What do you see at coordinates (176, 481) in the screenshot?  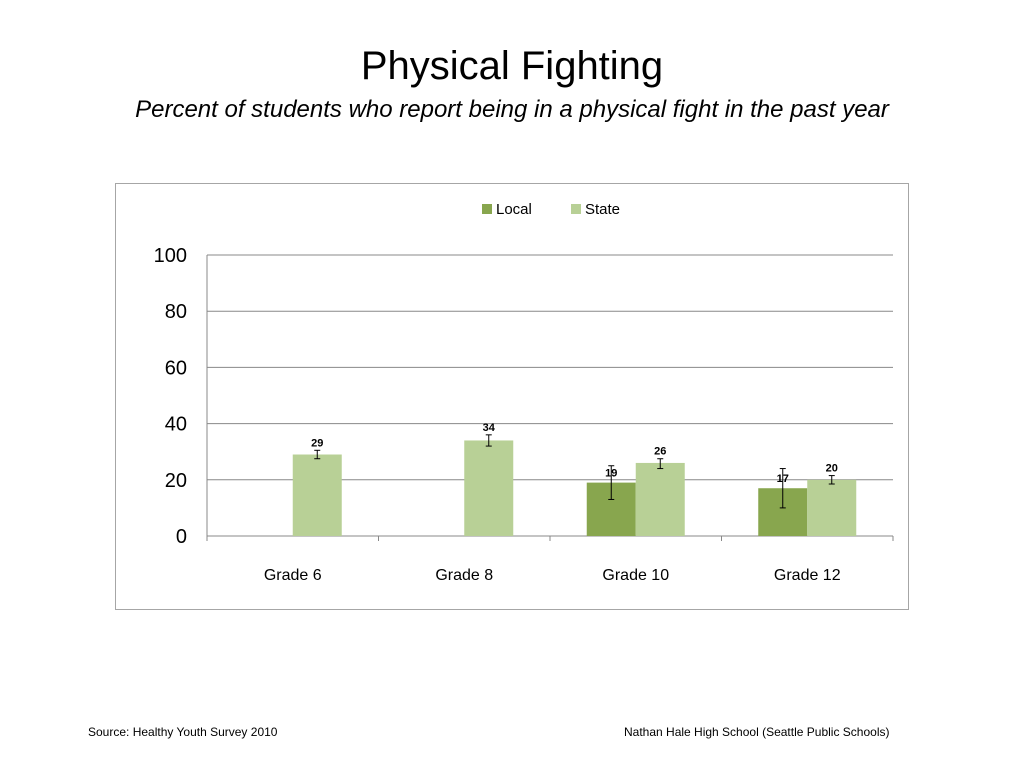 I see `y-tick-label: 20` at bounding box center [176, 481].